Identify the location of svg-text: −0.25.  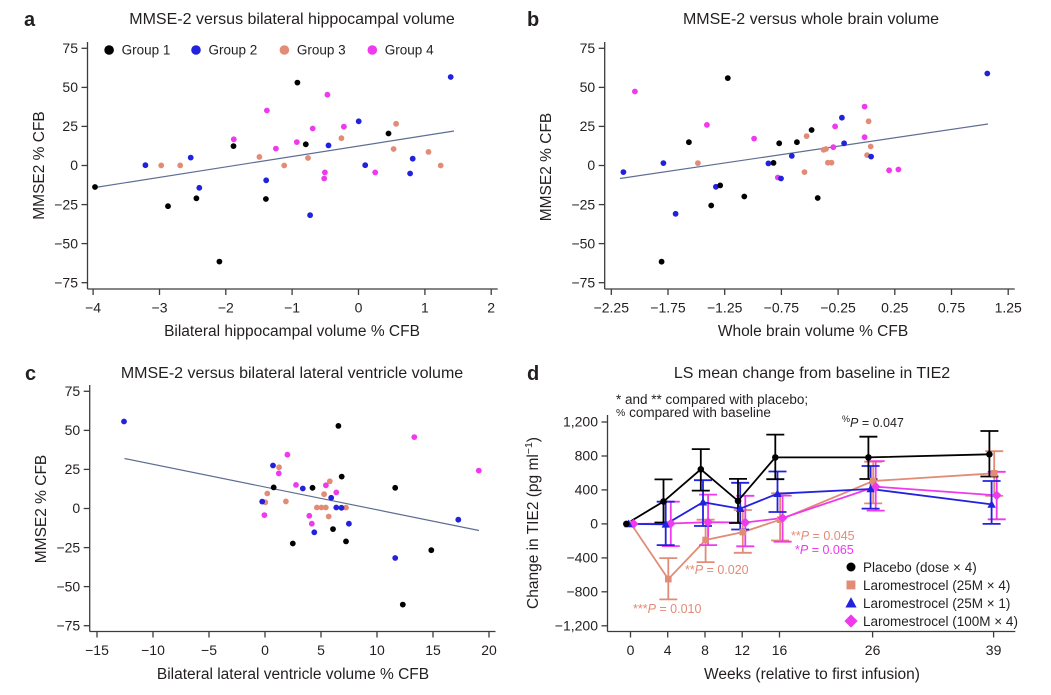
(838, 308).